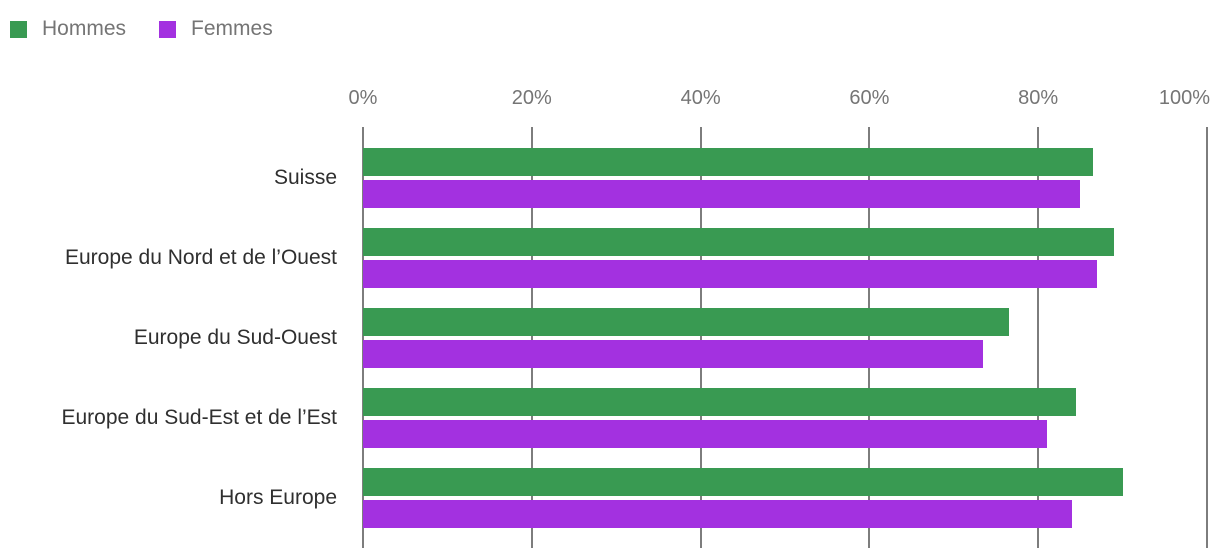  Describe the element at coordinates (18, 29) in the screenshot. I see `hommes-swatch-icon` at that location.